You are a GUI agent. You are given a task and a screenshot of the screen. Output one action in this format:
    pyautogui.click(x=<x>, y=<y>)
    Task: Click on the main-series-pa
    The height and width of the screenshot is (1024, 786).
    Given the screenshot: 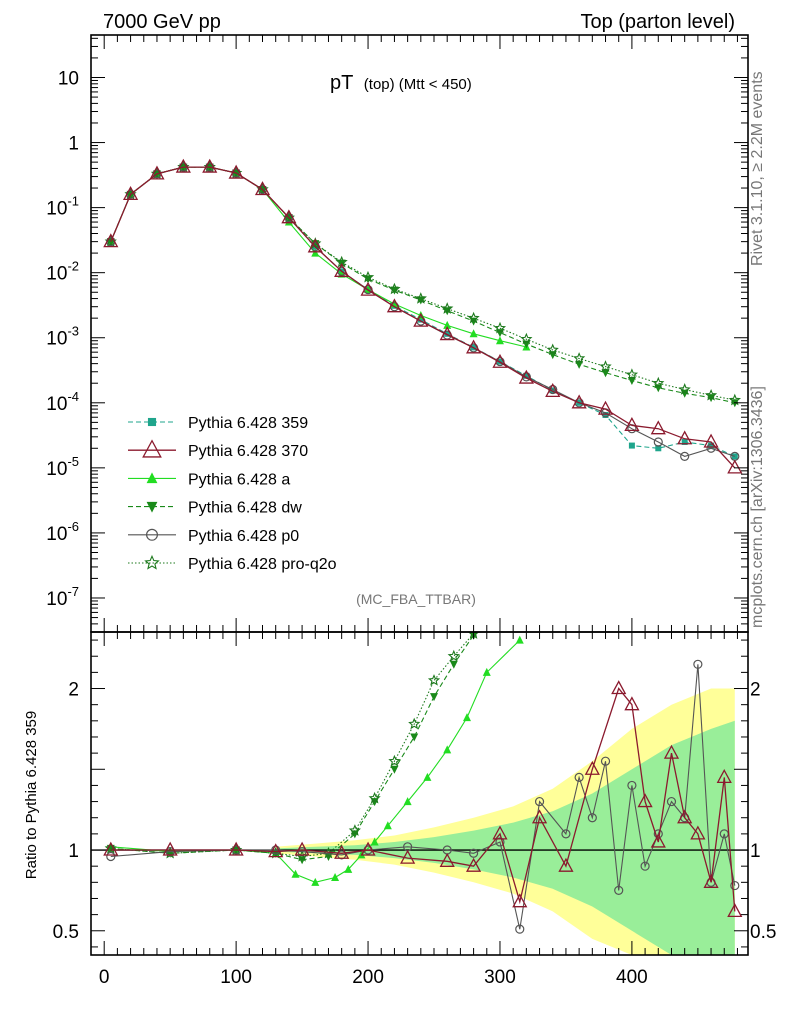 What is the action you would take?
    pyautogui.click(x=318, y=256)
    